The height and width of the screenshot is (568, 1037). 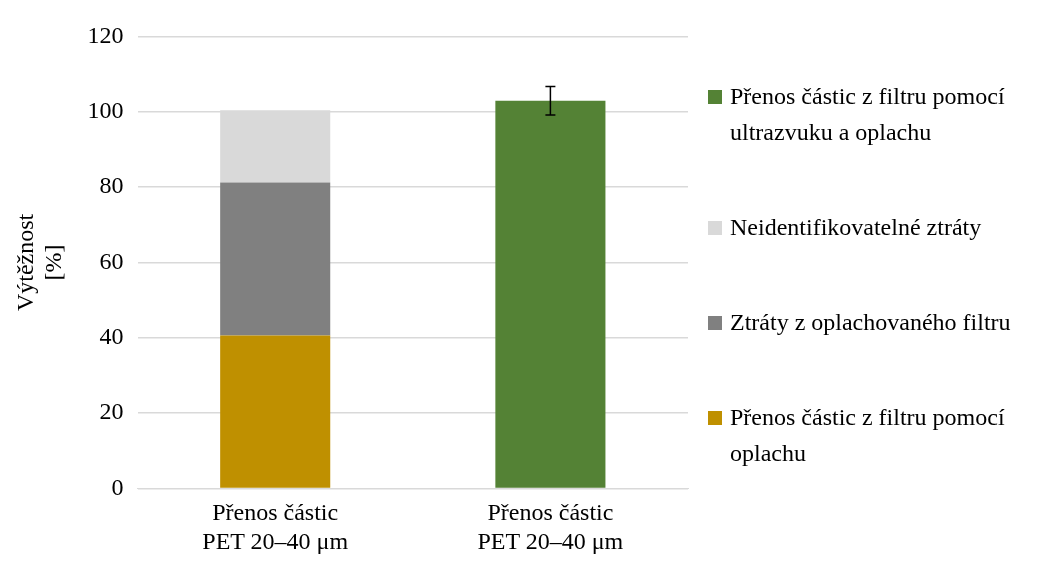 What do you see at coordinates (856, 227) in the screenshot?
I see `legend-label: Neidentifikovatelné ztráty` at bounding box center [856, 227].